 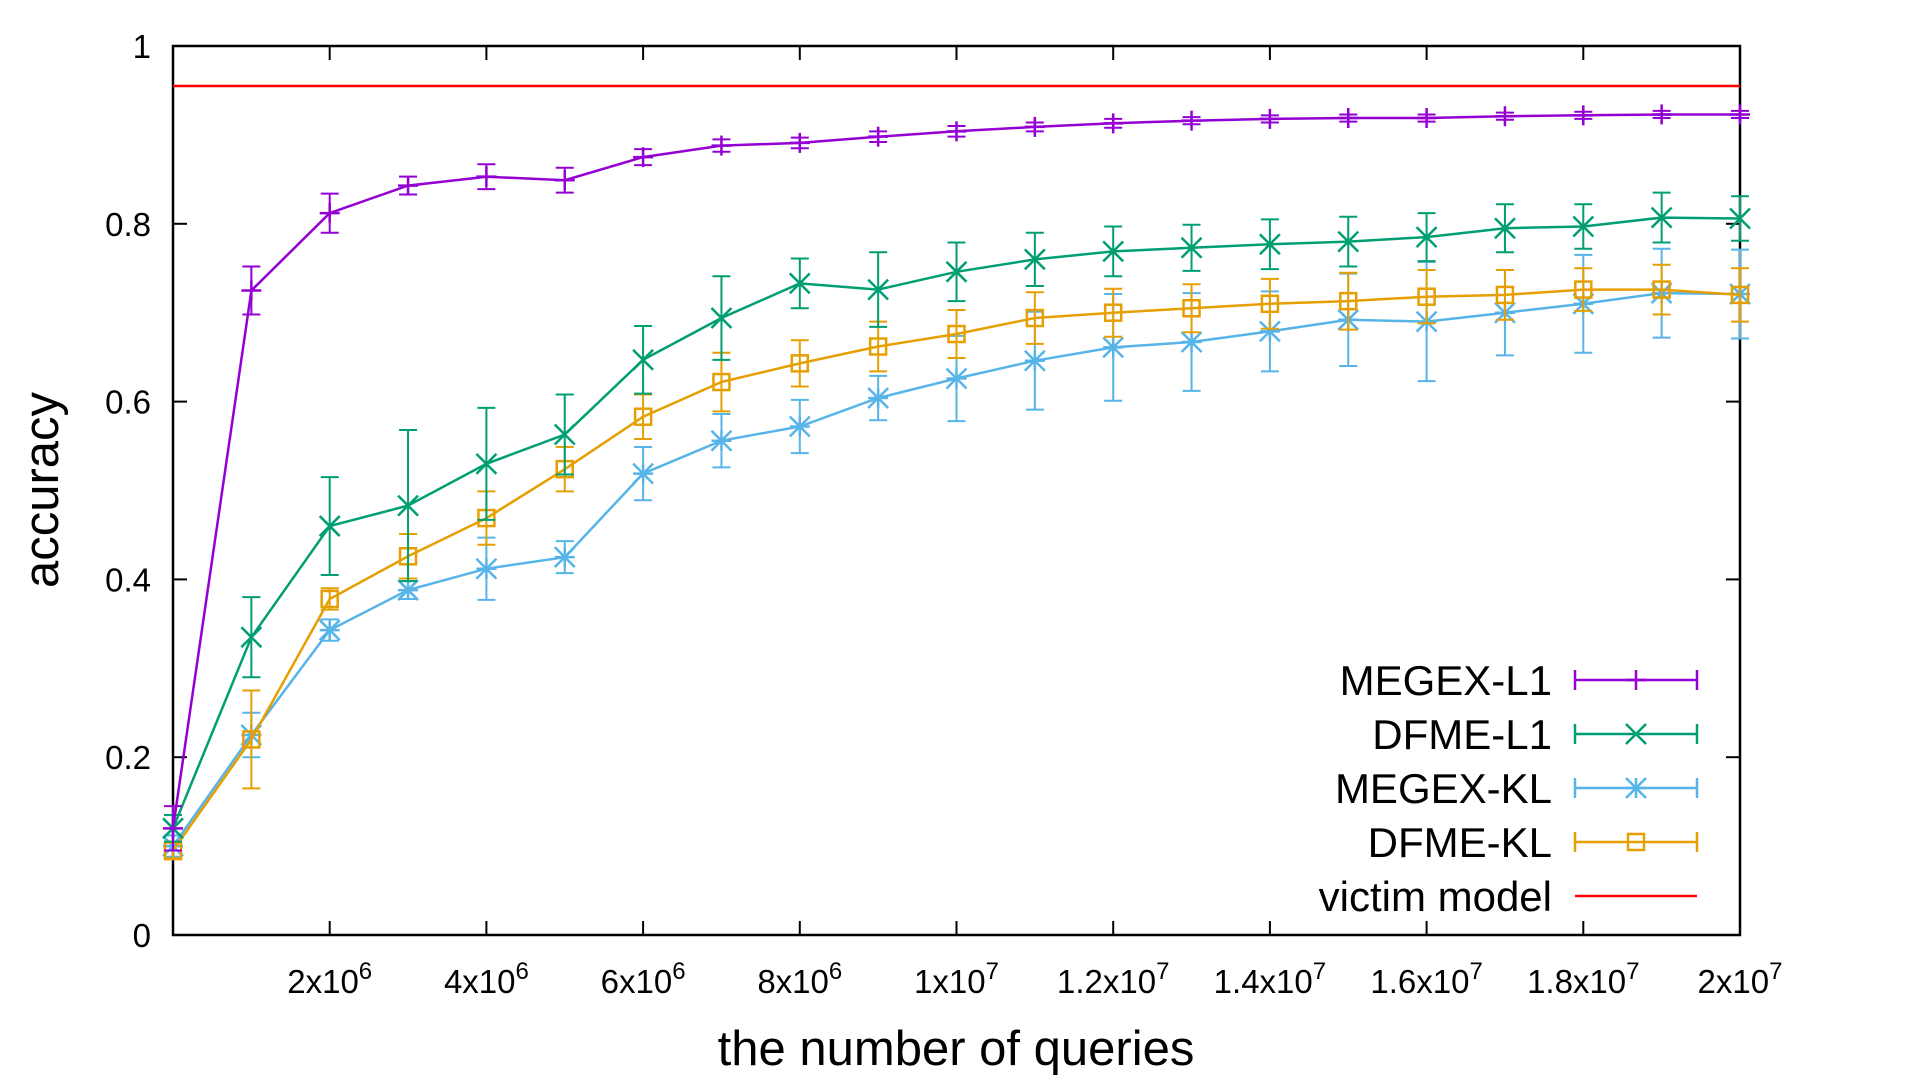 What do you see at coordinates (128, 757) in the screenshot?
I see `y-tick-label: 0.2` at bounding box center [128, 757].